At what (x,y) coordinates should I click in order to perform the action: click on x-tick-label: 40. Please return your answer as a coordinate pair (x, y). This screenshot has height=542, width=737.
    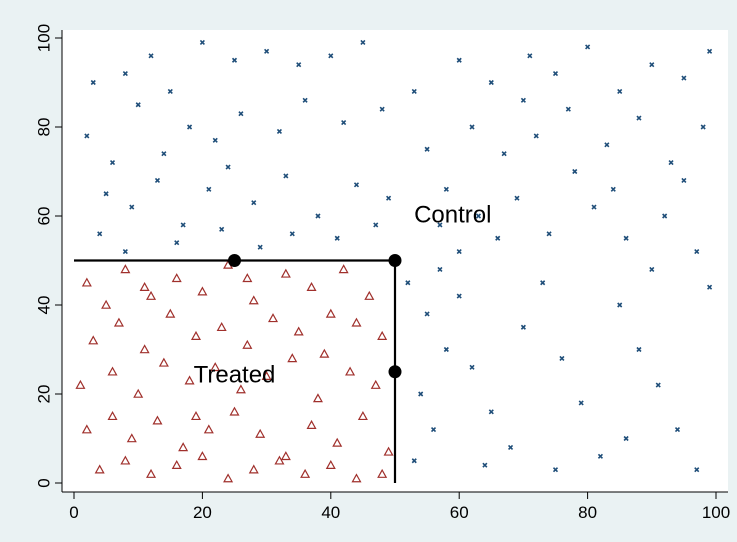
    Looking at the image, I should click on (330, 512).